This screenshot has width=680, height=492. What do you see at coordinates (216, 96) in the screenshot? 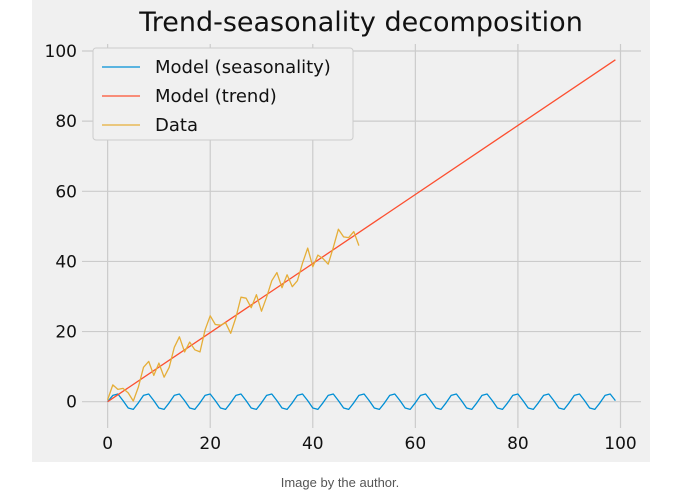
I see `legend-label-1: Model (trend)` at bounding box center [216, 96].